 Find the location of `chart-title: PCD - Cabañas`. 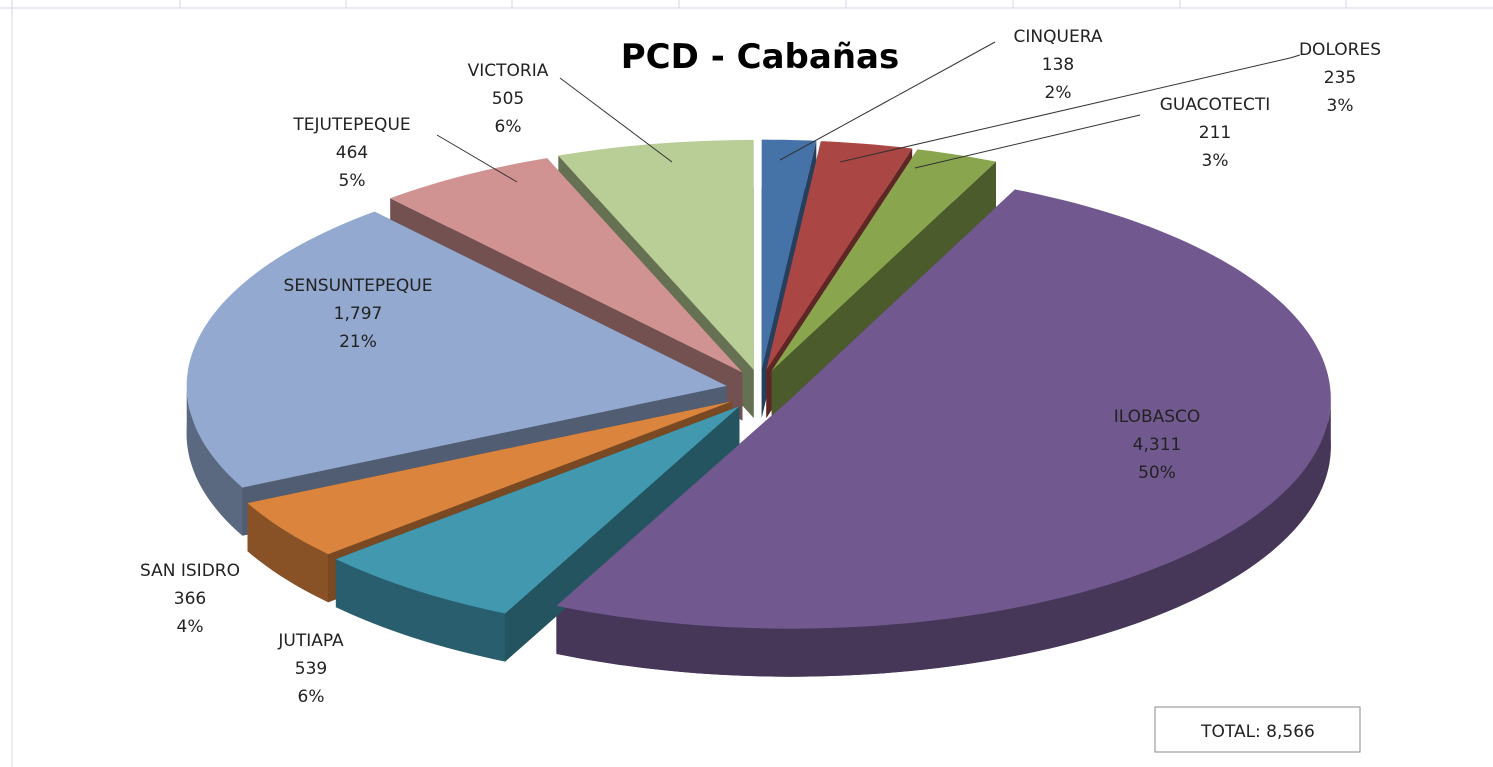

chart-title: PCD - Cabañas is located at coordinates (760, 57).